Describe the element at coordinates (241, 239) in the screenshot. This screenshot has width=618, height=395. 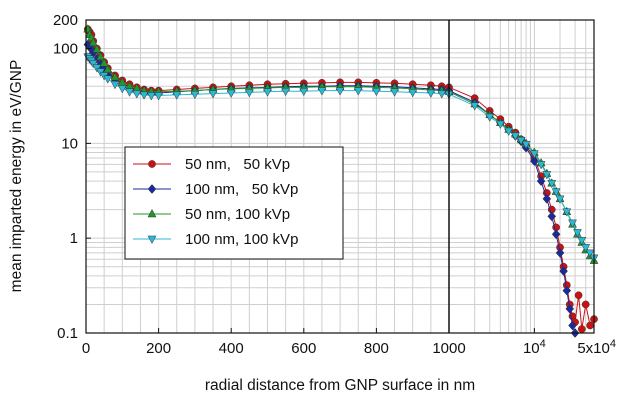
I see `legend-label: 100 nm, 100 kVp` at that location.